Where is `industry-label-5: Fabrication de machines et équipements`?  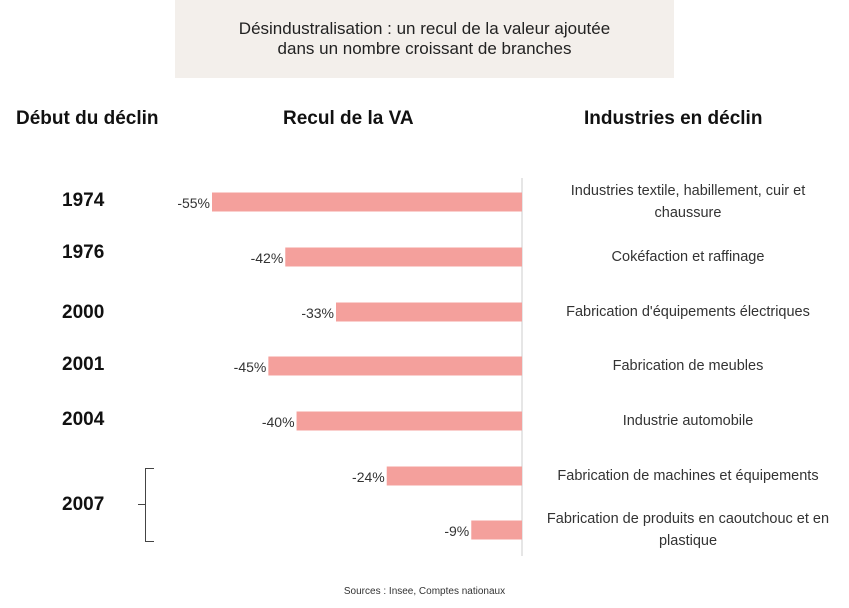
industry-label-5: Fabrication de machines et équipements is located at coordinates (688, 476).